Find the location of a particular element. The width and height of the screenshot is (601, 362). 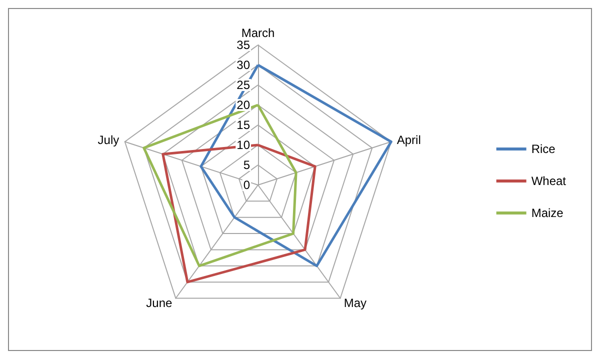

y-tick-label: 15 is located at coordinates (243, 125).